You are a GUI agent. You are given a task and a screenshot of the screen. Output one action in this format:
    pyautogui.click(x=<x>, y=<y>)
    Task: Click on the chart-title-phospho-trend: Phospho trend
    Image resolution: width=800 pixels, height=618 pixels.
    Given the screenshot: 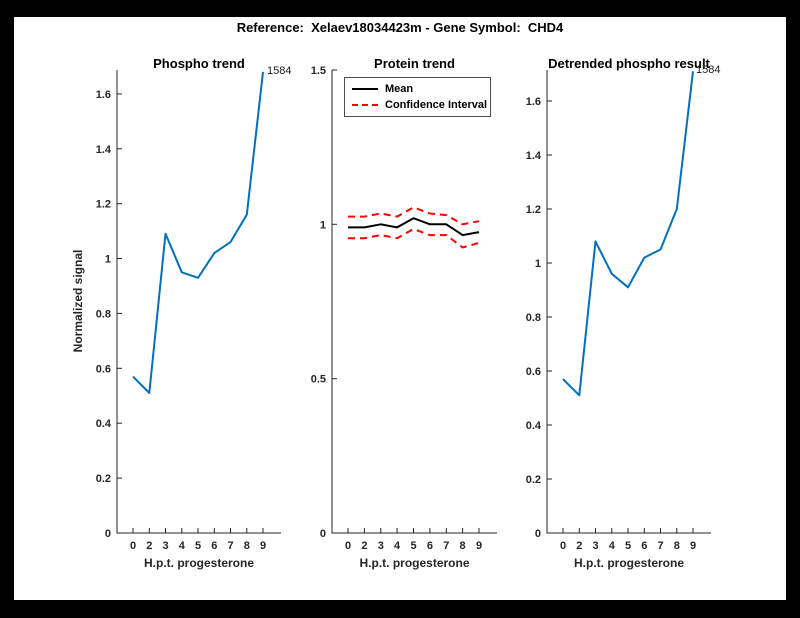 What is the action you would take?
    pyautogui.click(x=199, y=63)
    